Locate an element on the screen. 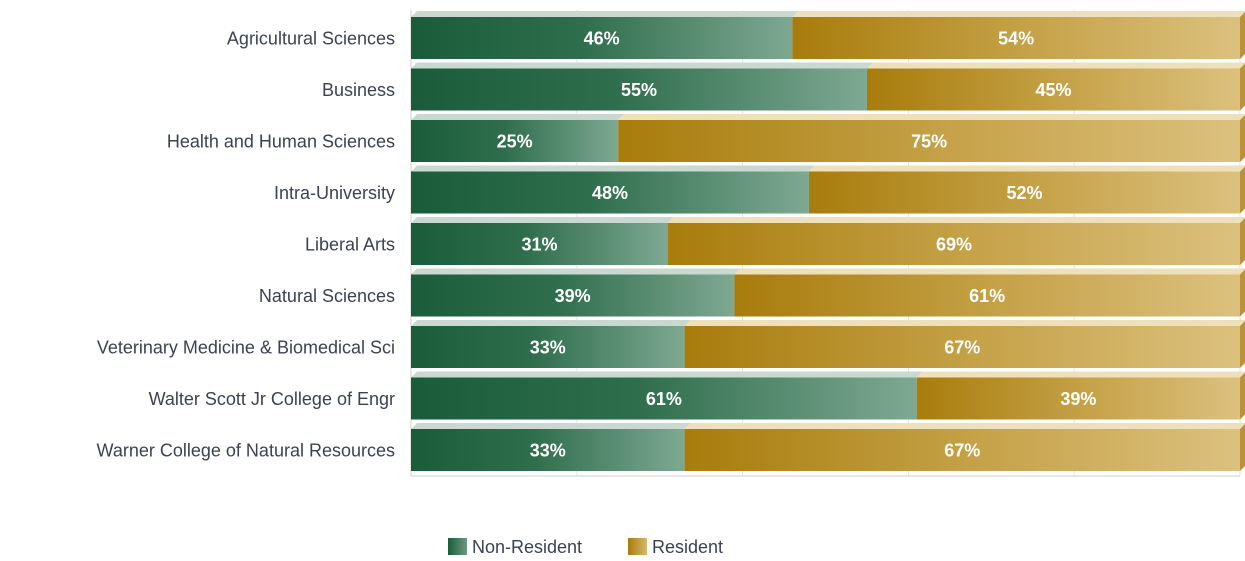 This screenshot has width=1245, height=561. legend-label: Resident is located at coordinates (687, 546).